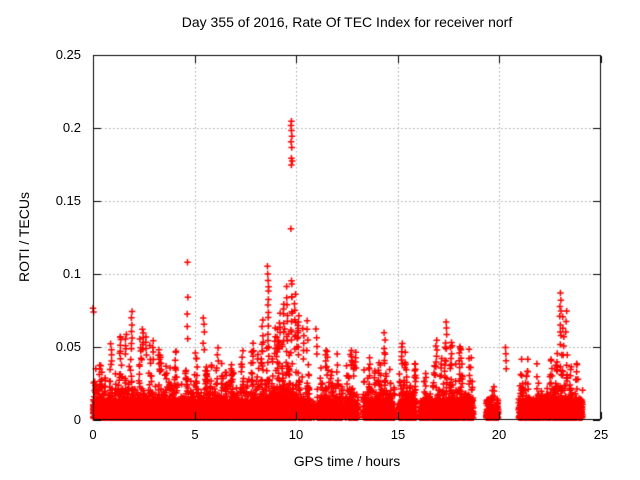 Image resolution: width=640 pixels, height=480 pixels. Describe the element at coordinates (601, 434) in the screenshot. I see `x-tick-label-25: 25` at that location.